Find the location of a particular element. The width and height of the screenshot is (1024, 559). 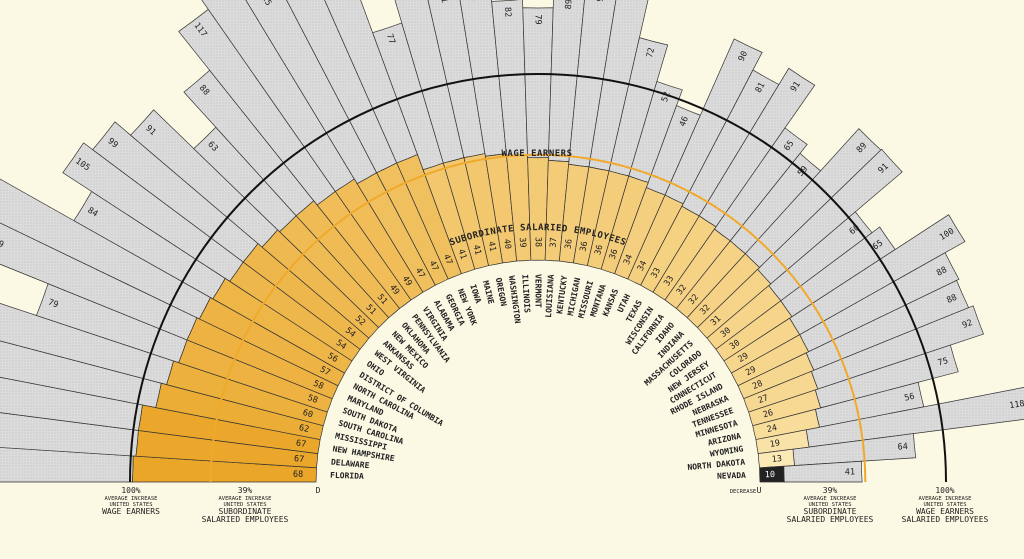

salaried-value-label: 38 is located at coordinates (538, 242).